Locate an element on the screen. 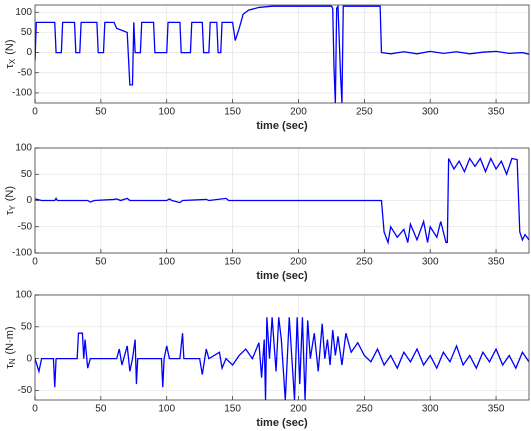 The width and height of the screenshot is (531, 431). y-label-subscript: Y is located at coordinates (12, 208).